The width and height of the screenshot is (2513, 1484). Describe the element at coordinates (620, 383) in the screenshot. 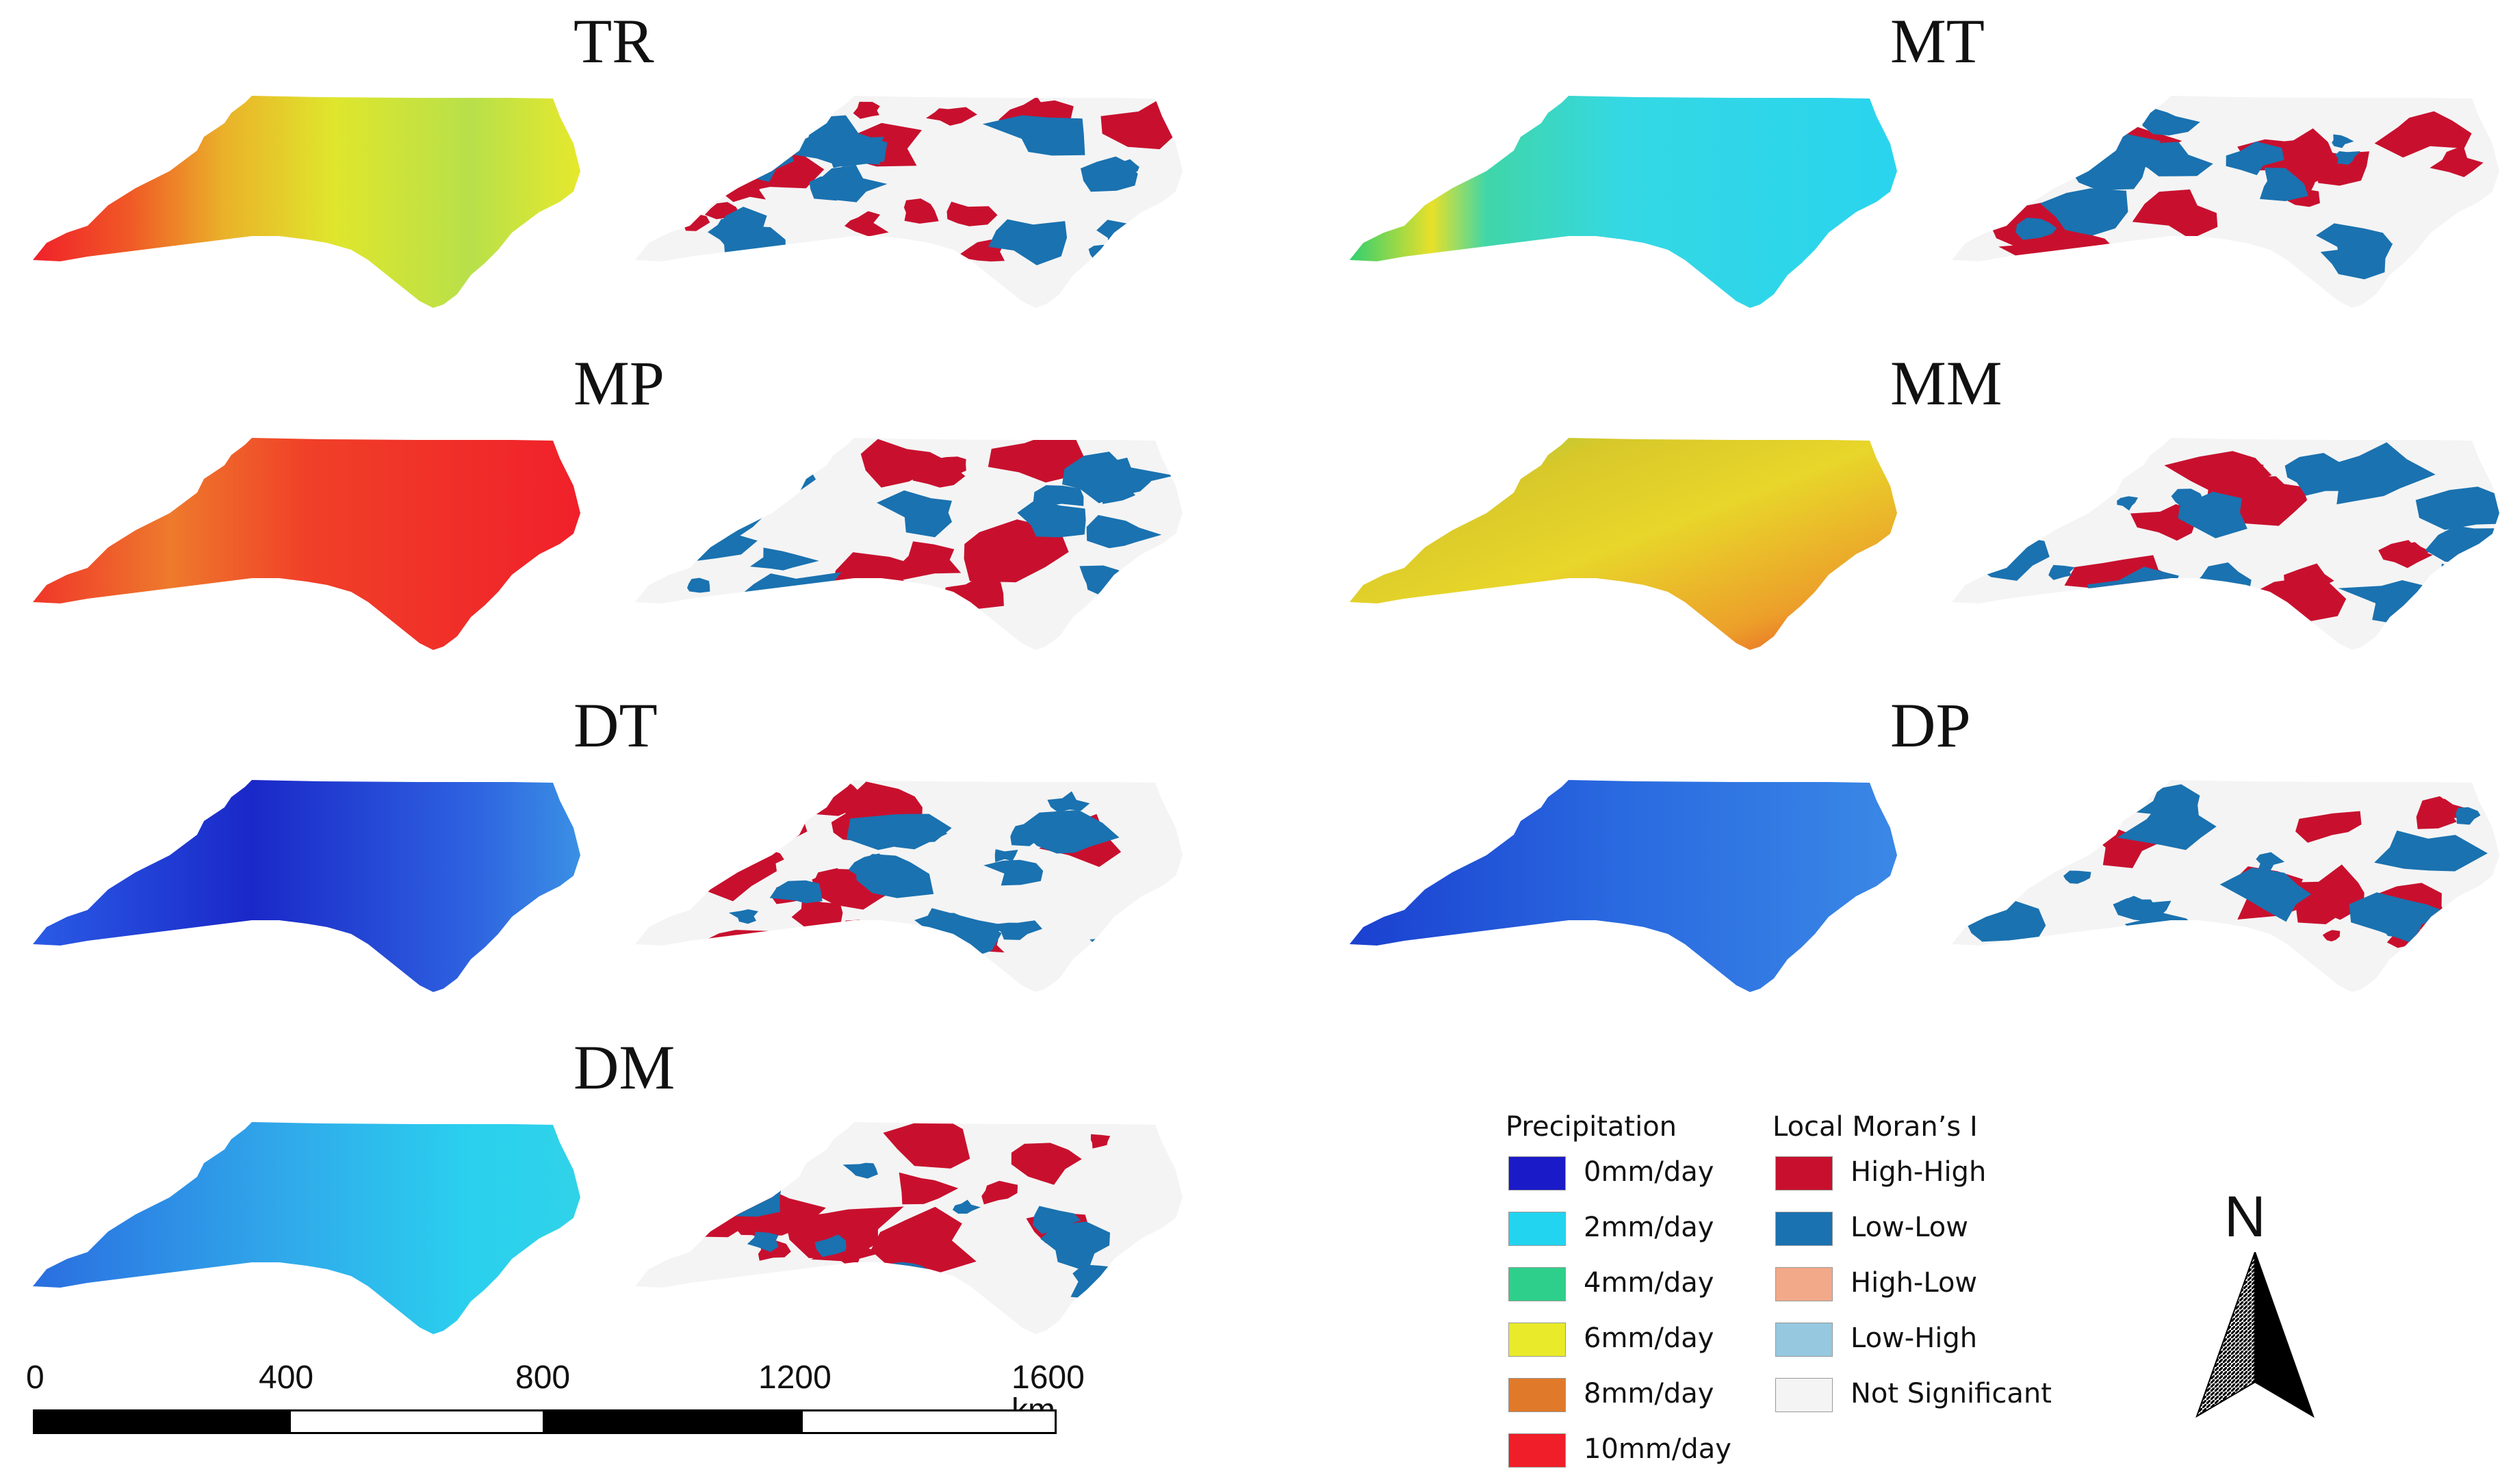

I see `panel-title-mp: MP` at that location.